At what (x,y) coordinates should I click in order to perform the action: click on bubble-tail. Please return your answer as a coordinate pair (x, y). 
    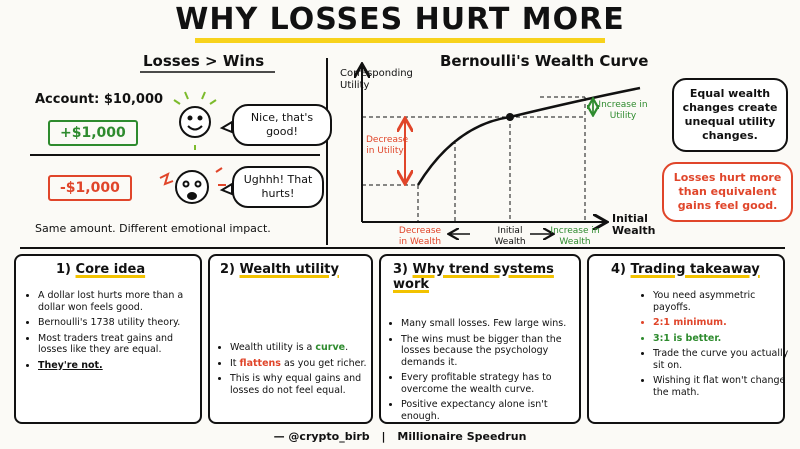
    Looking at the image, I should click on (226, 127).